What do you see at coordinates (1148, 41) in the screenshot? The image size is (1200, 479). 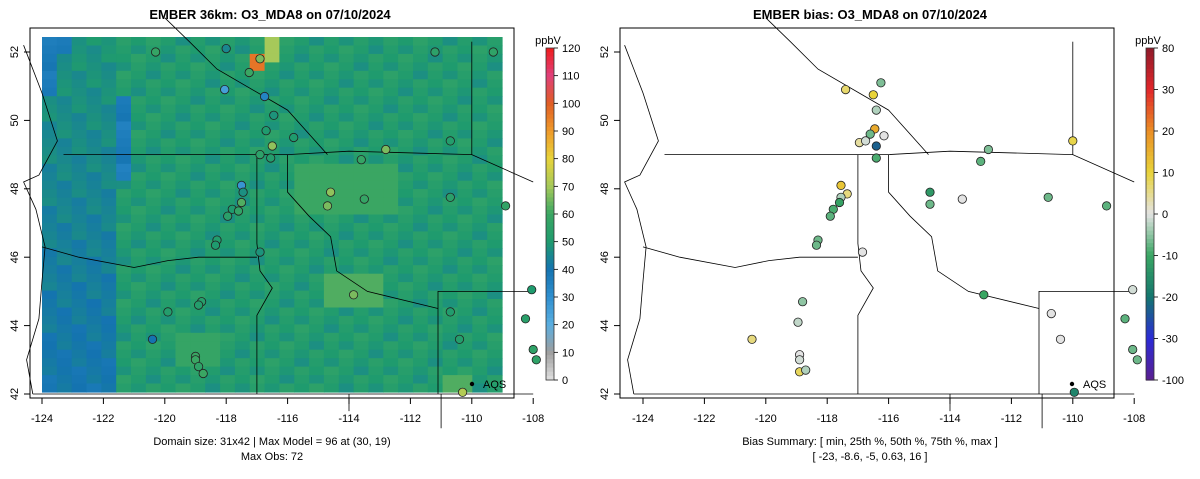 I see `right-colorbar-unit: ppbV` at bounding box center [1148, 41].